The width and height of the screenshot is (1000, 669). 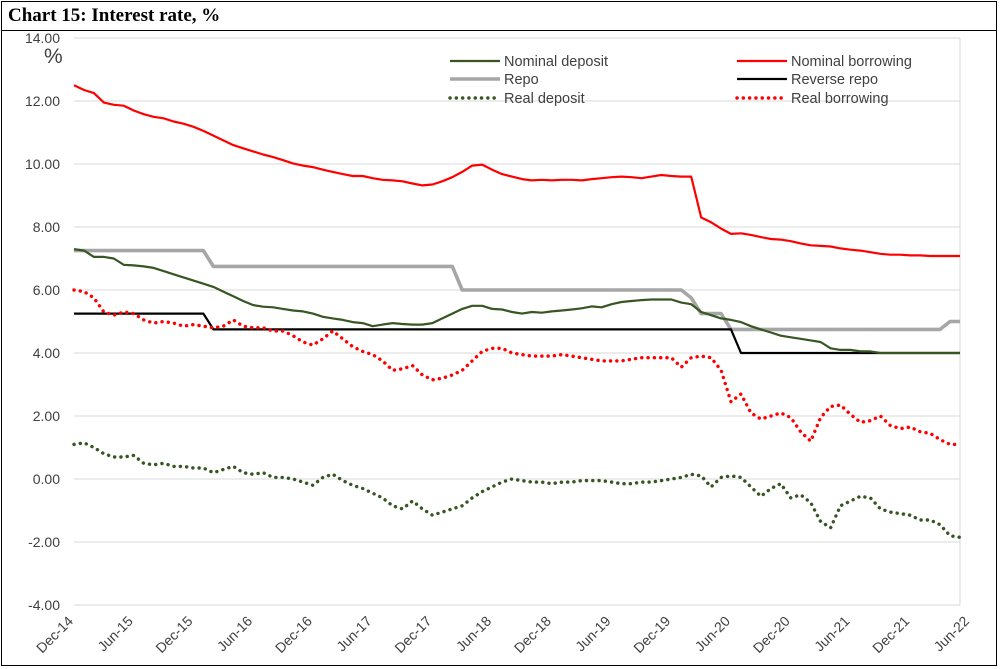 What do you see at coordinates (46, 227) in the screenshot?
I see `y-tick-label: 8.00` at bounding box center [46, 227].